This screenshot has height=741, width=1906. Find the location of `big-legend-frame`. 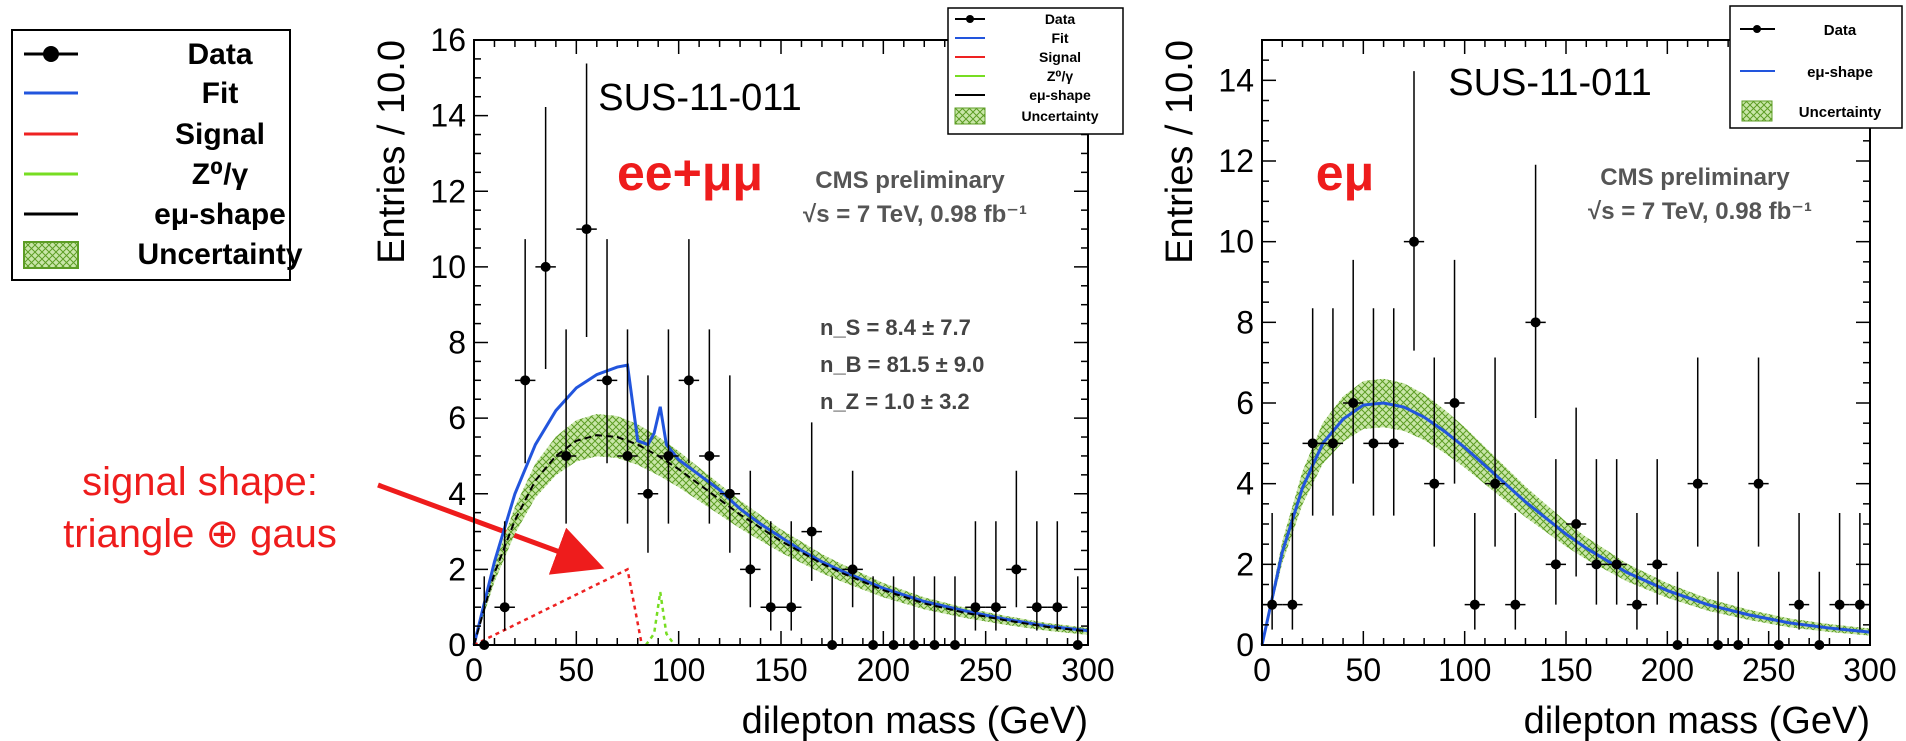

big-legend-frame is located at coordinates (151, 155).